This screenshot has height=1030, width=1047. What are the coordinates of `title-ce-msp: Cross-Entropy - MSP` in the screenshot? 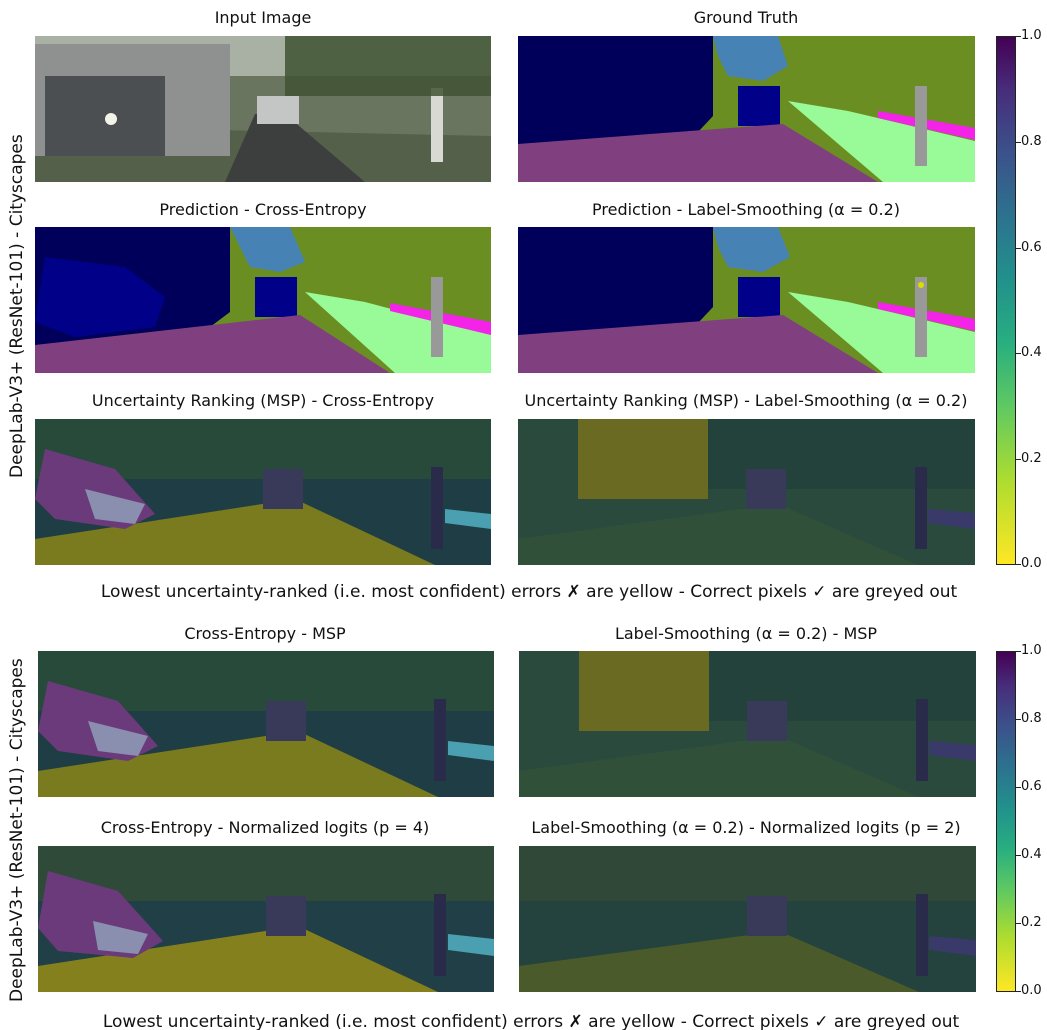 It's located at (265, 633).